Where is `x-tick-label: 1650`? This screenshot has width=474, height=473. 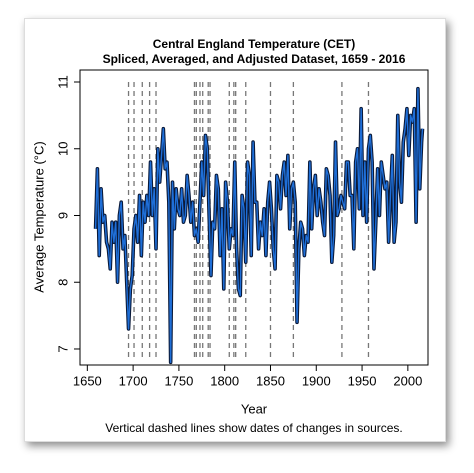 x-tick-label: 1650 is located at coordinates (87, 380).